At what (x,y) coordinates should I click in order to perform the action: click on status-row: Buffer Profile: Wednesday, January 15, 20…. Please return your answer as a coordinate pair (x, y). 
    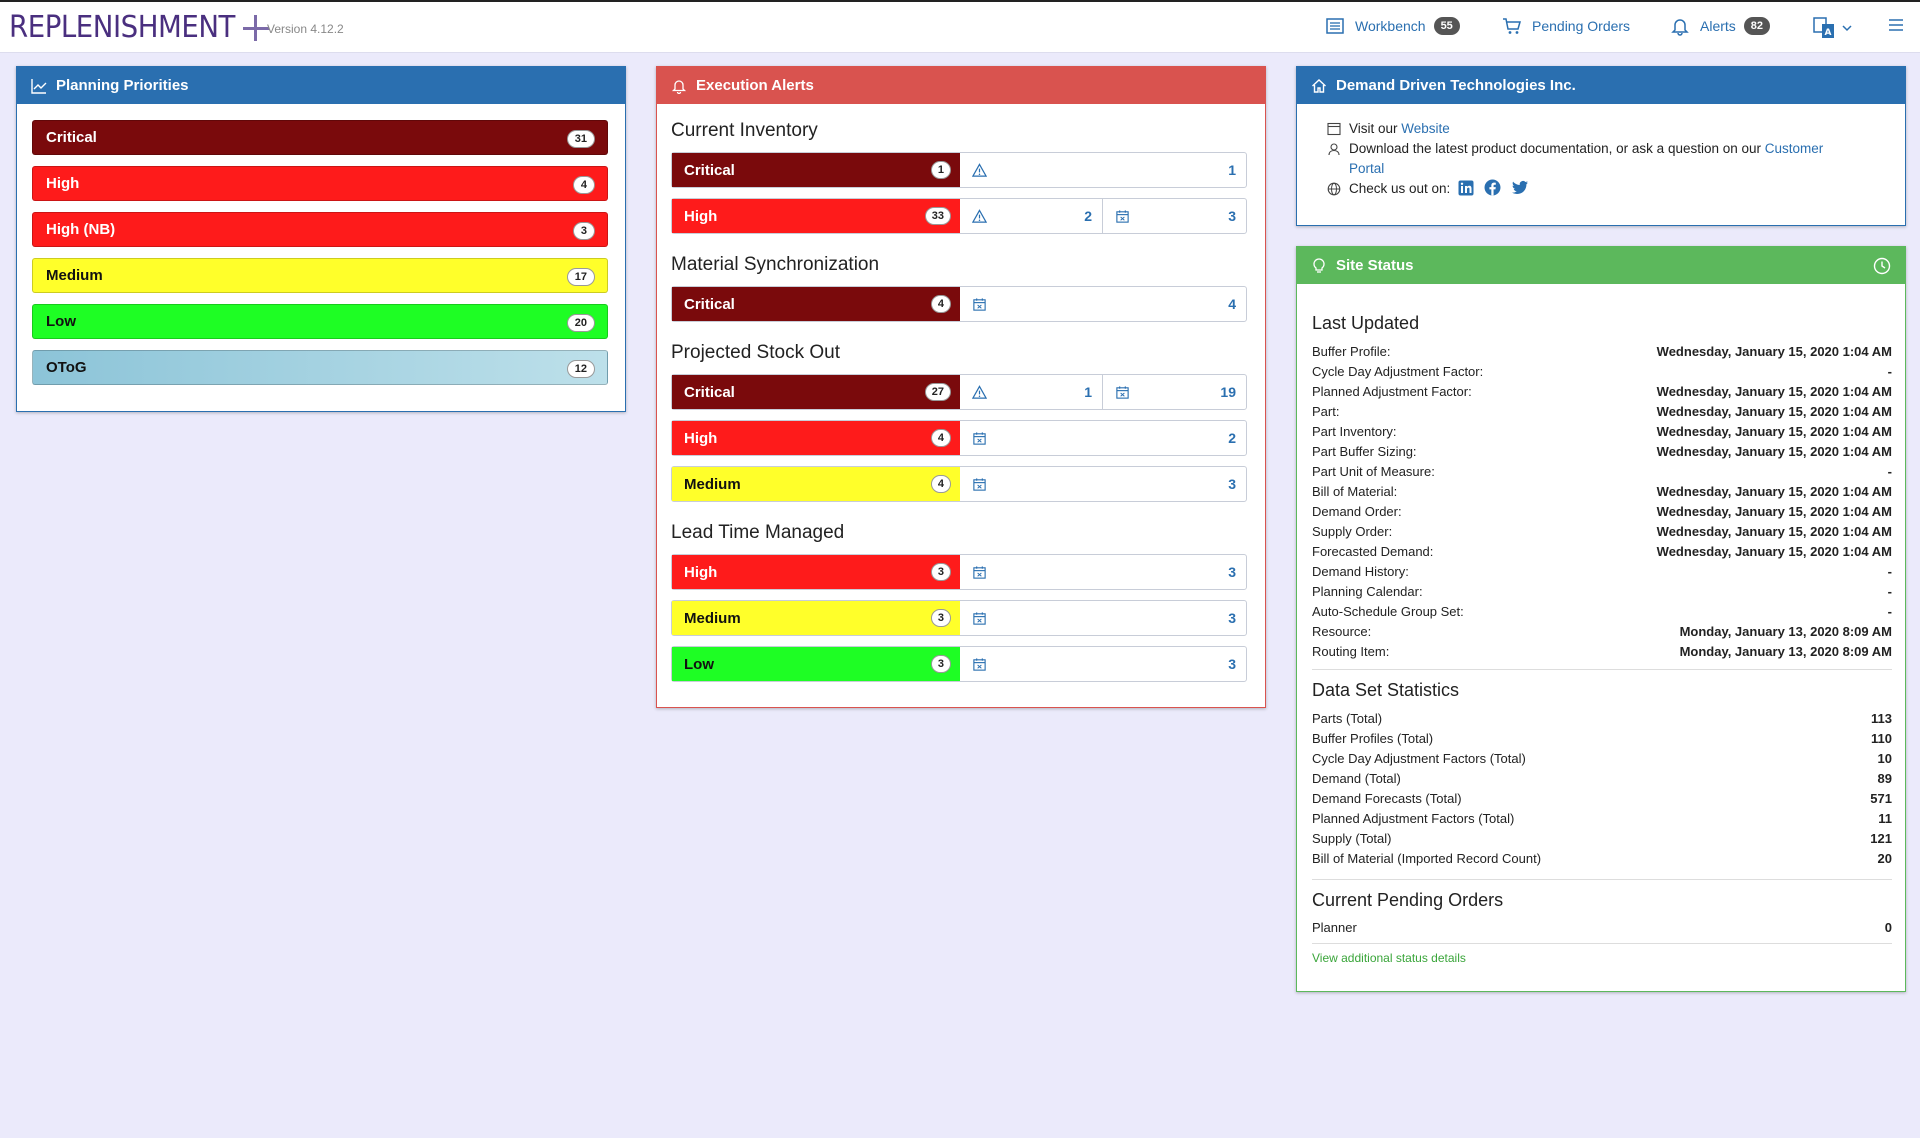
    Looking at the image, I should click on (1602, 352).